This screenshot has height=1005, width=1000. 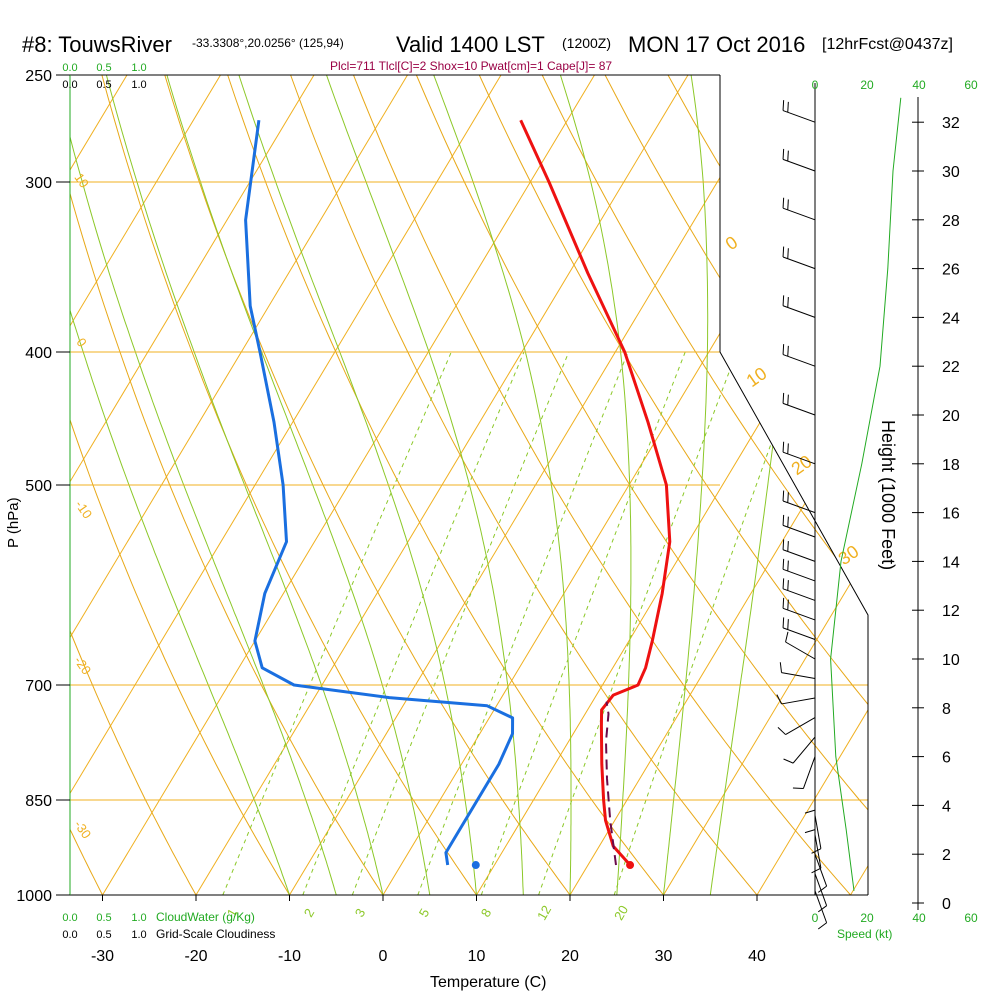 What do you see at coordinates (867, 85) in the screenshot?
I see `speed-tick-label-top: 20` at bounding box center [867, 85].